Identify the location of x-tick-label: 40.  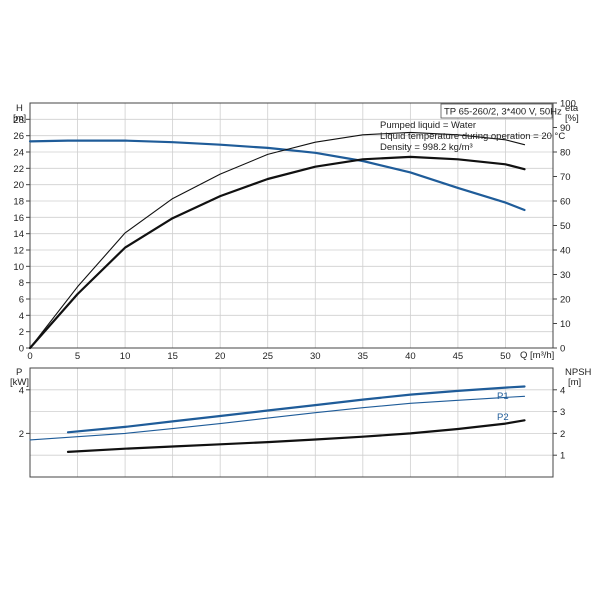
(410, 356).